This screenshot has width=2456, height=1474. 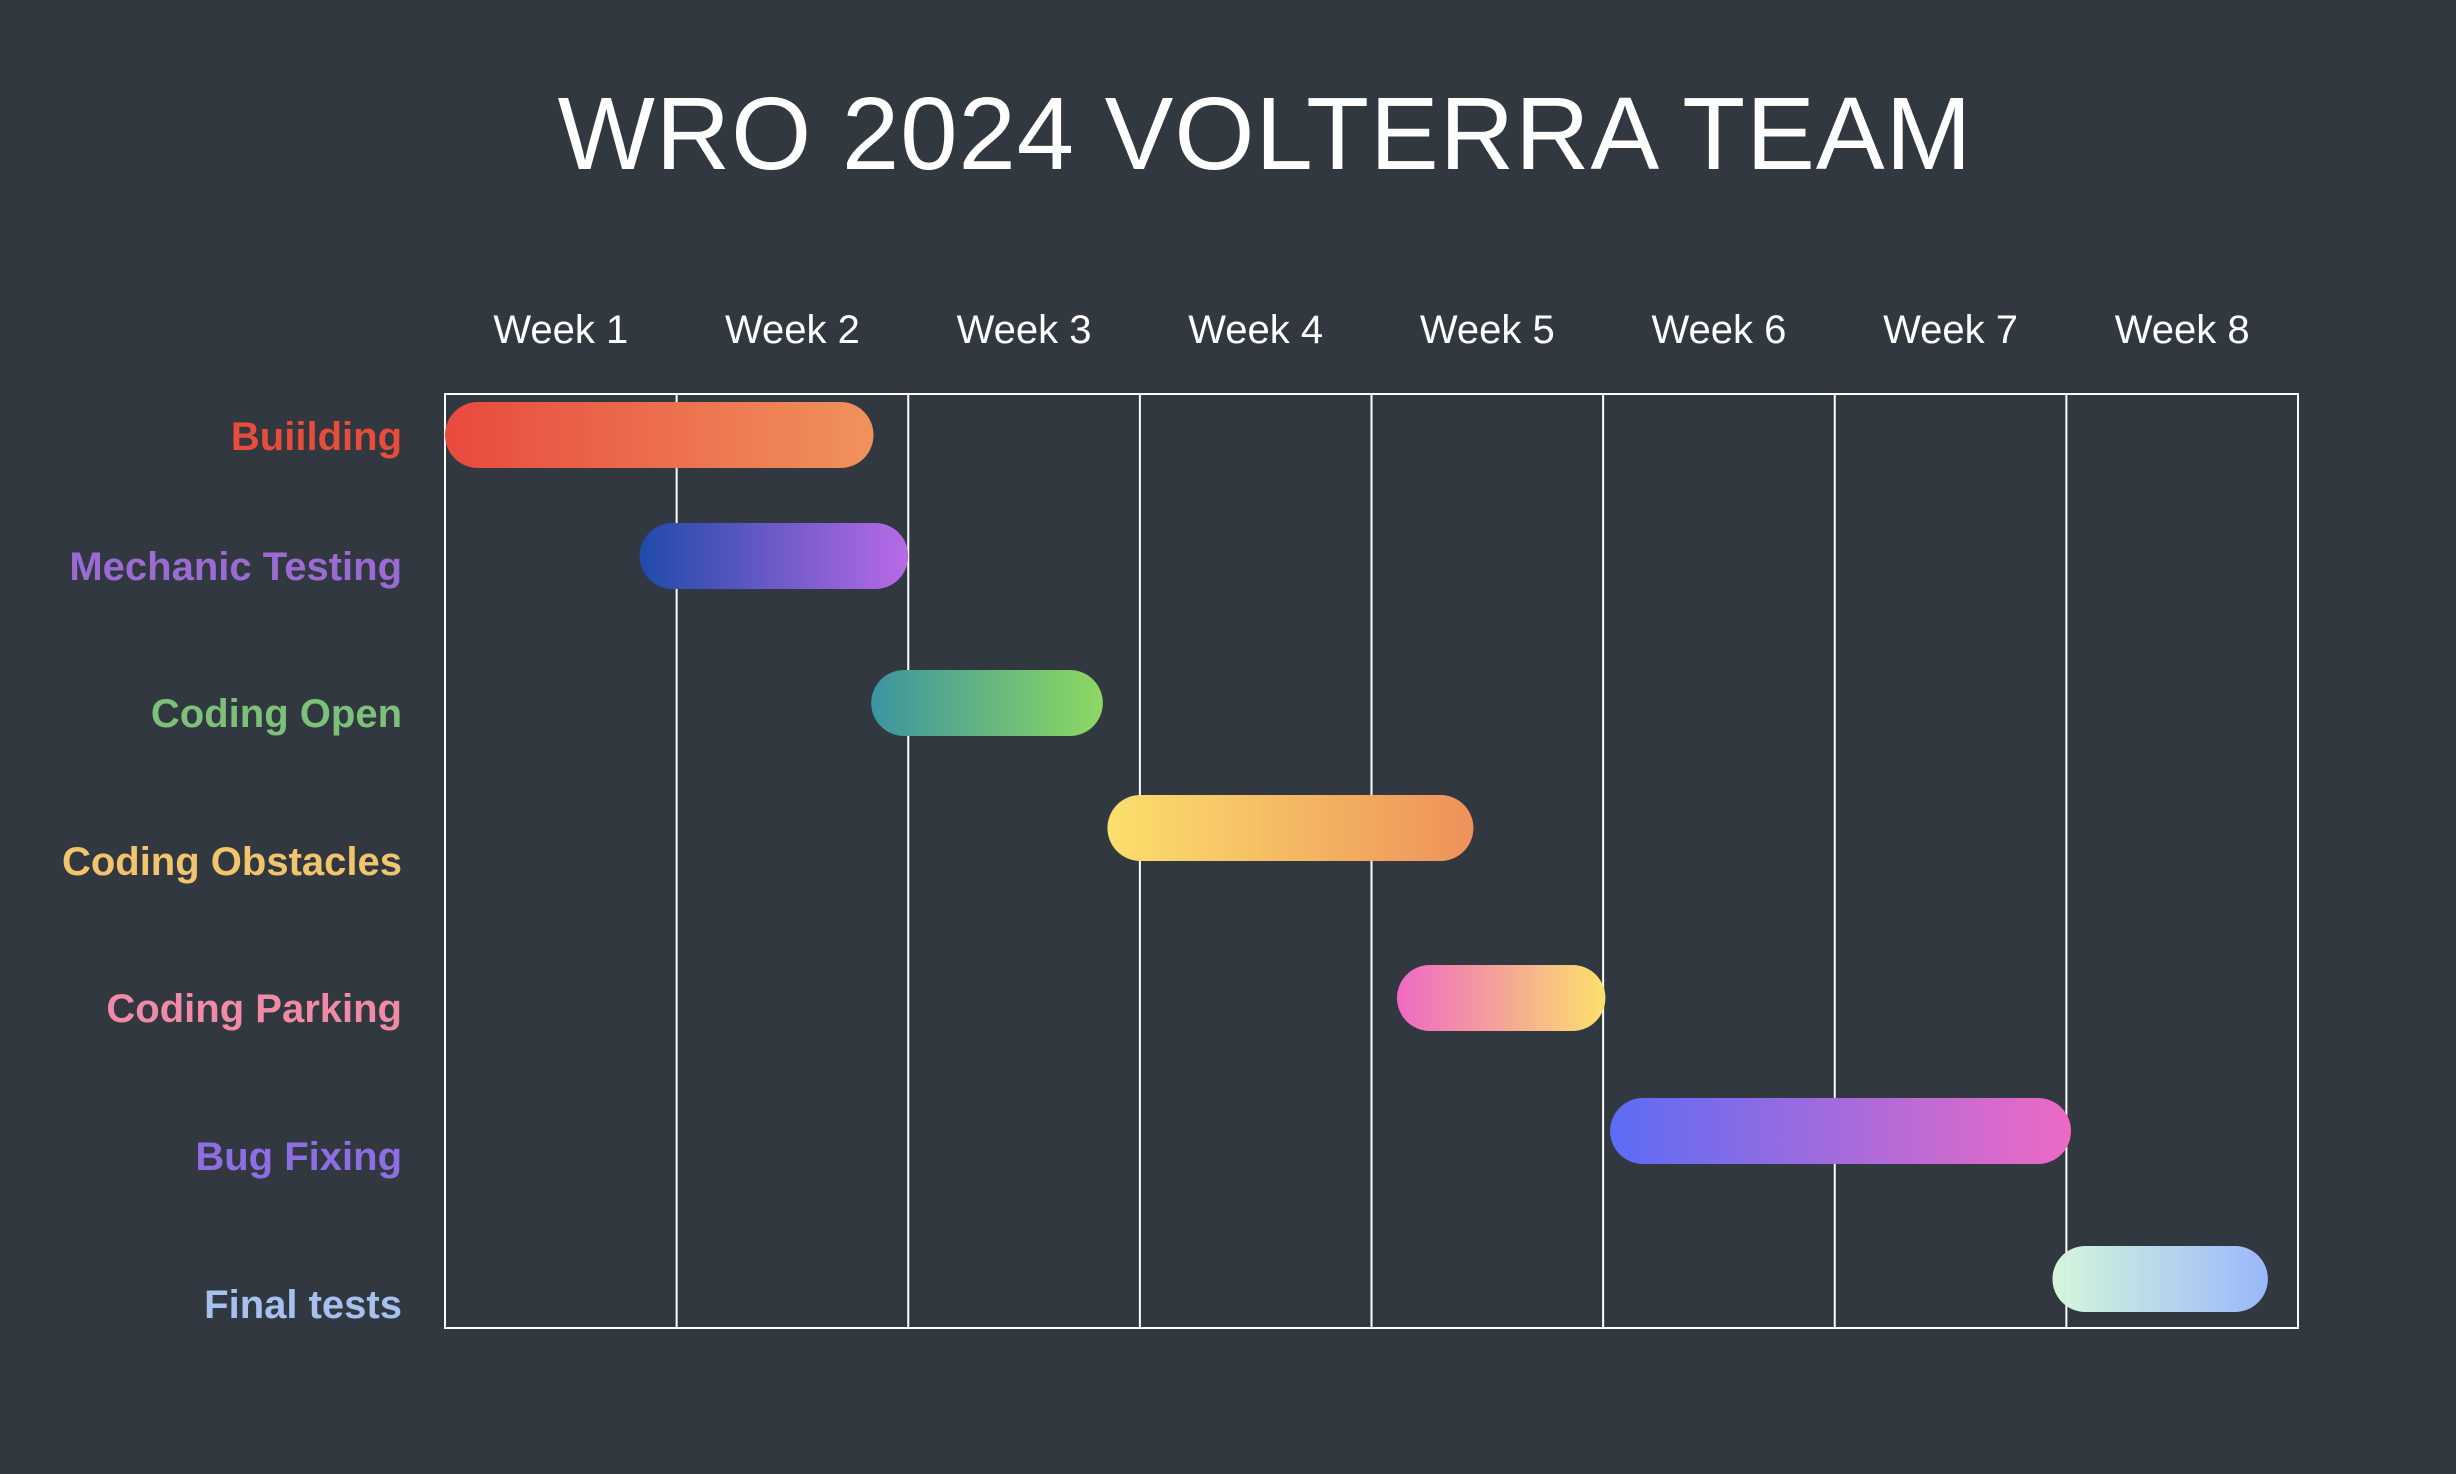 I want to click on week-header: Week 8, so click(x=2182, y=330).